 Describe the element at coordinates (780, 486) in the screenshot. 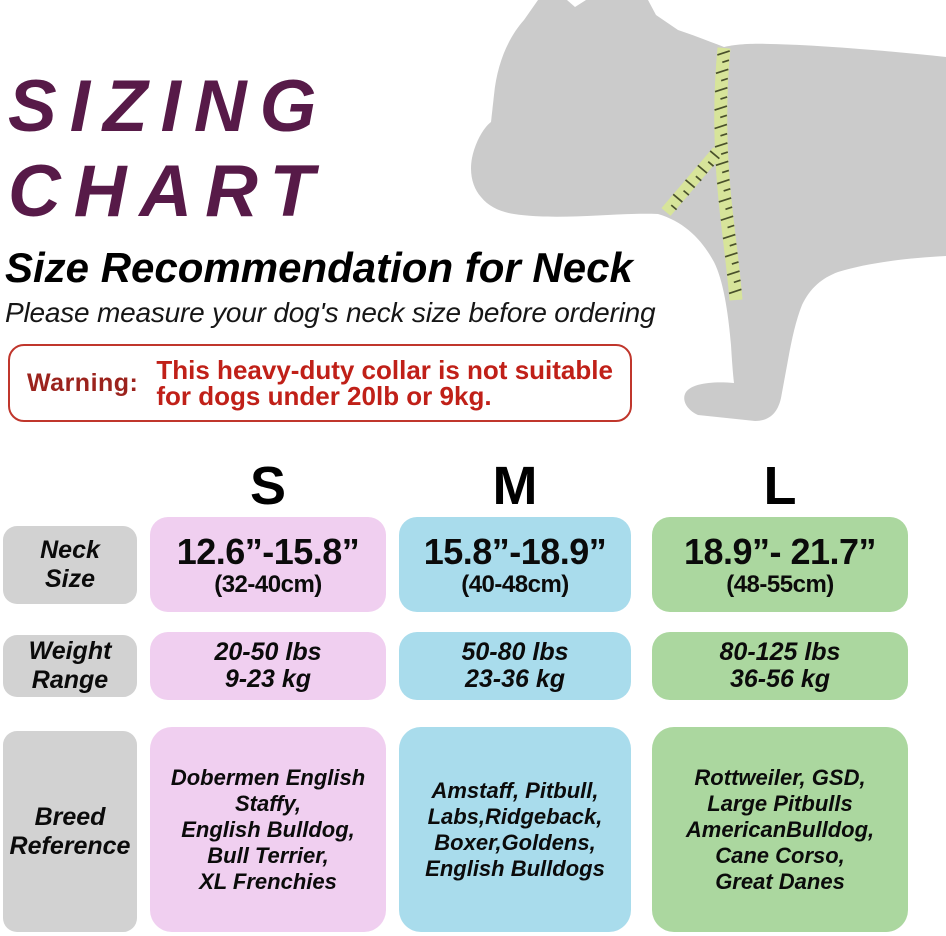

I see `size-header-l: L` at that location.